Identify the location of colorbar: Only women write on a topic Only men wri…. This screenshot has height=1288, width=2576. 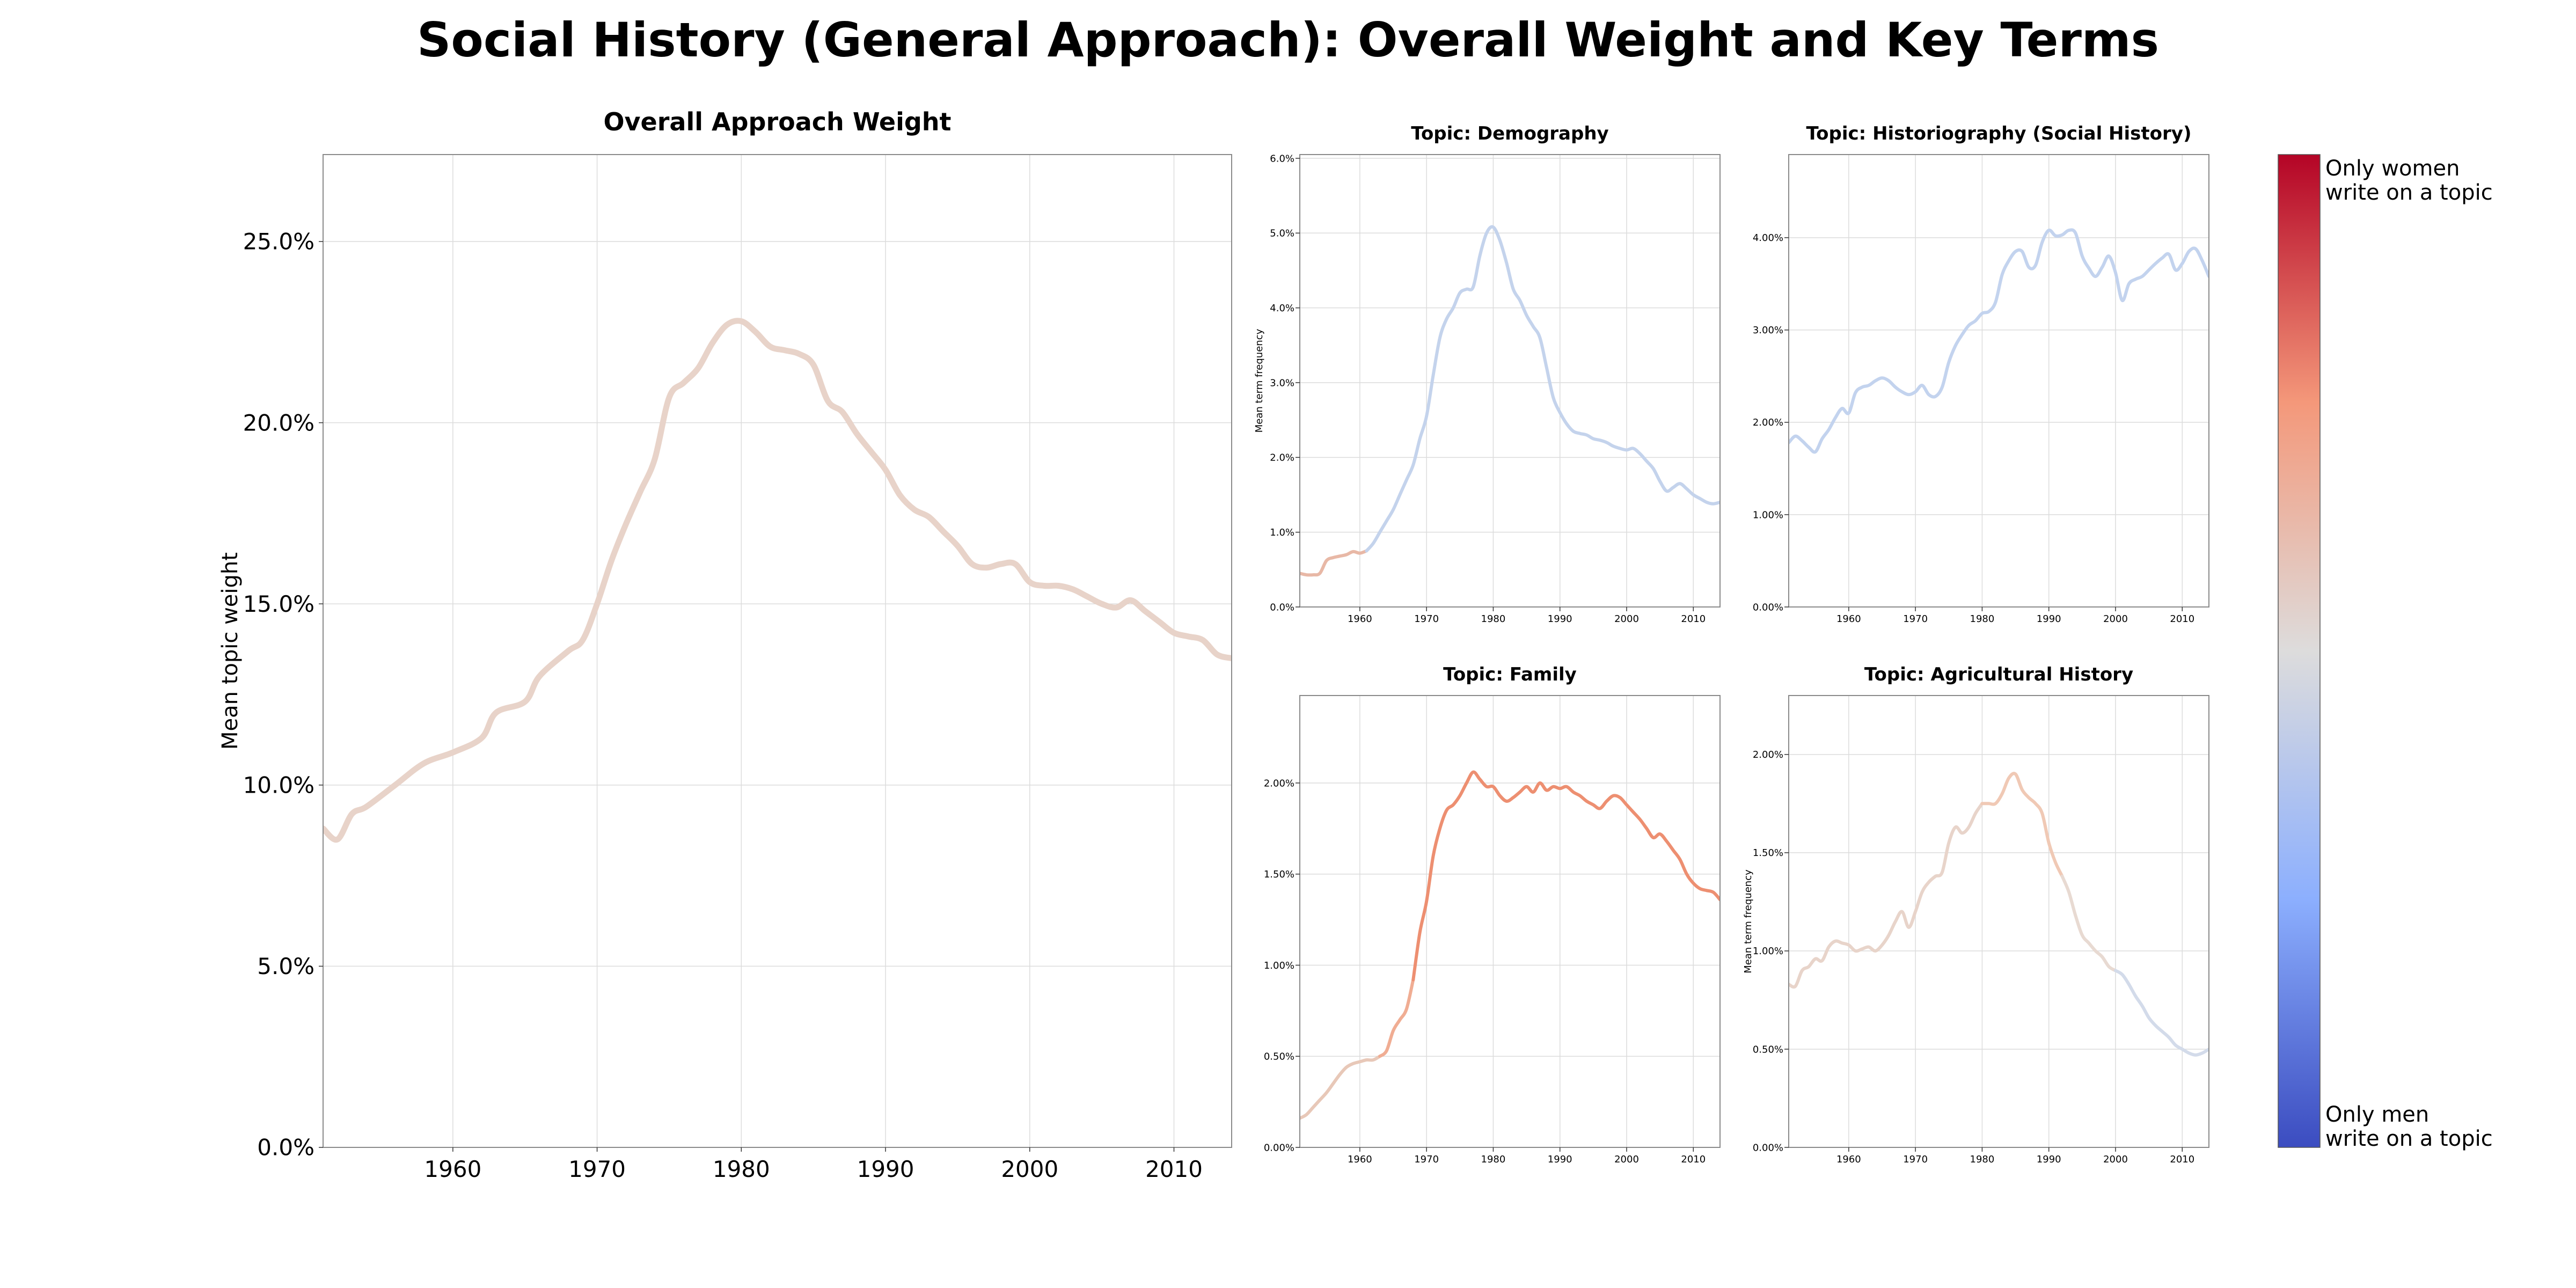
(2385, 652).